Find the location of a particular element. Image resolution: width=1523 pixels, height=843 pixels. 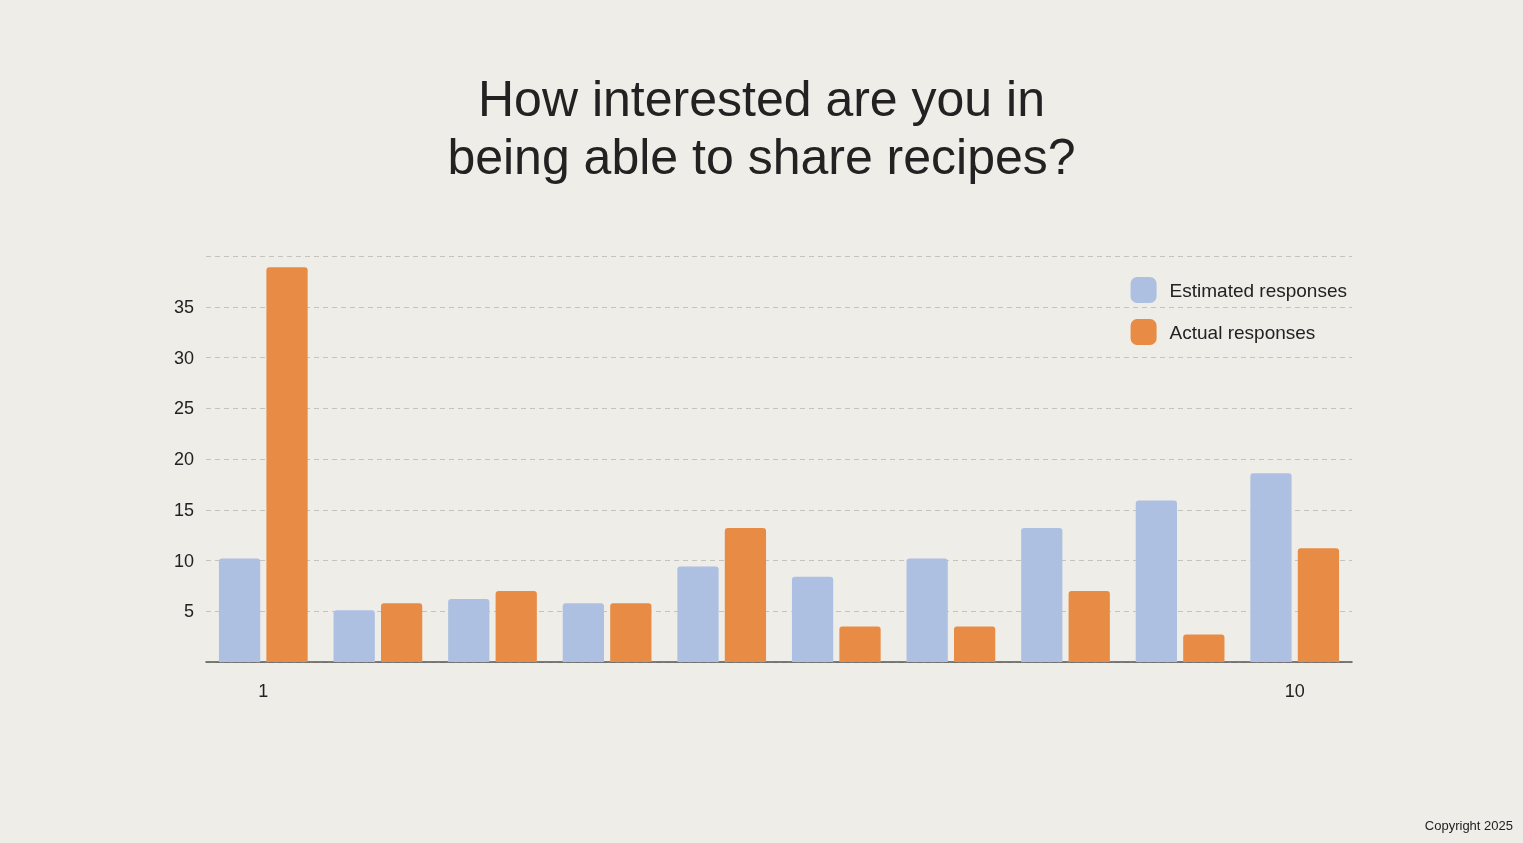

y-tick-label: 35 is located at coordinates (183, 306).